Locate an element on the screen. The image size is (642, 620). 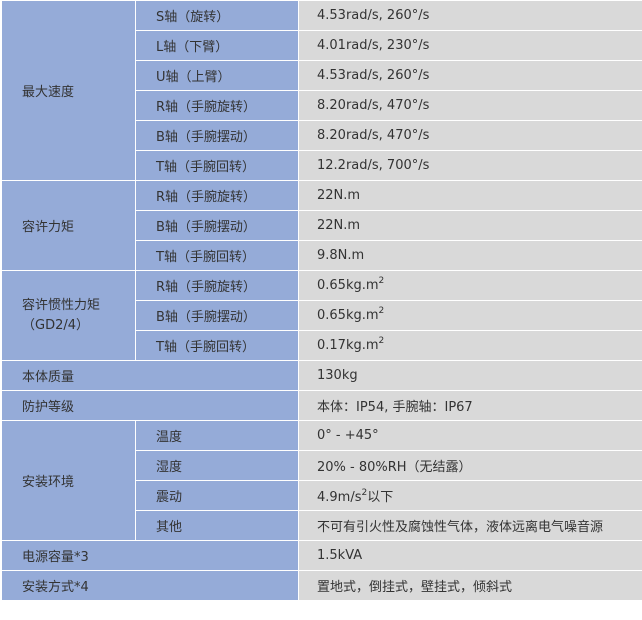
table-row: B轴（手腕摆动） 22N.m is located at coordinates (322, 225).